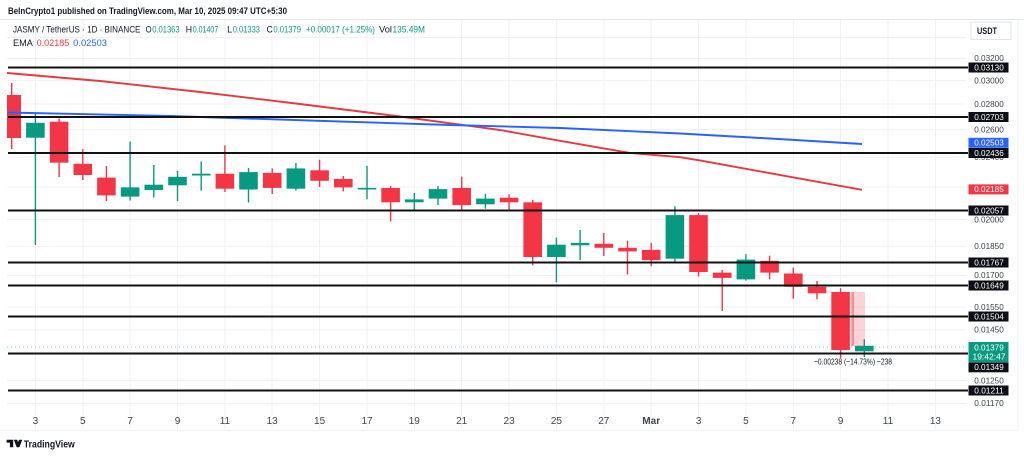 The width and height of the screenshot is (1024, 456). Describe the element at coordinates (989, 307) in the screenshot. I see `svg-text: 0.01550` at that location.